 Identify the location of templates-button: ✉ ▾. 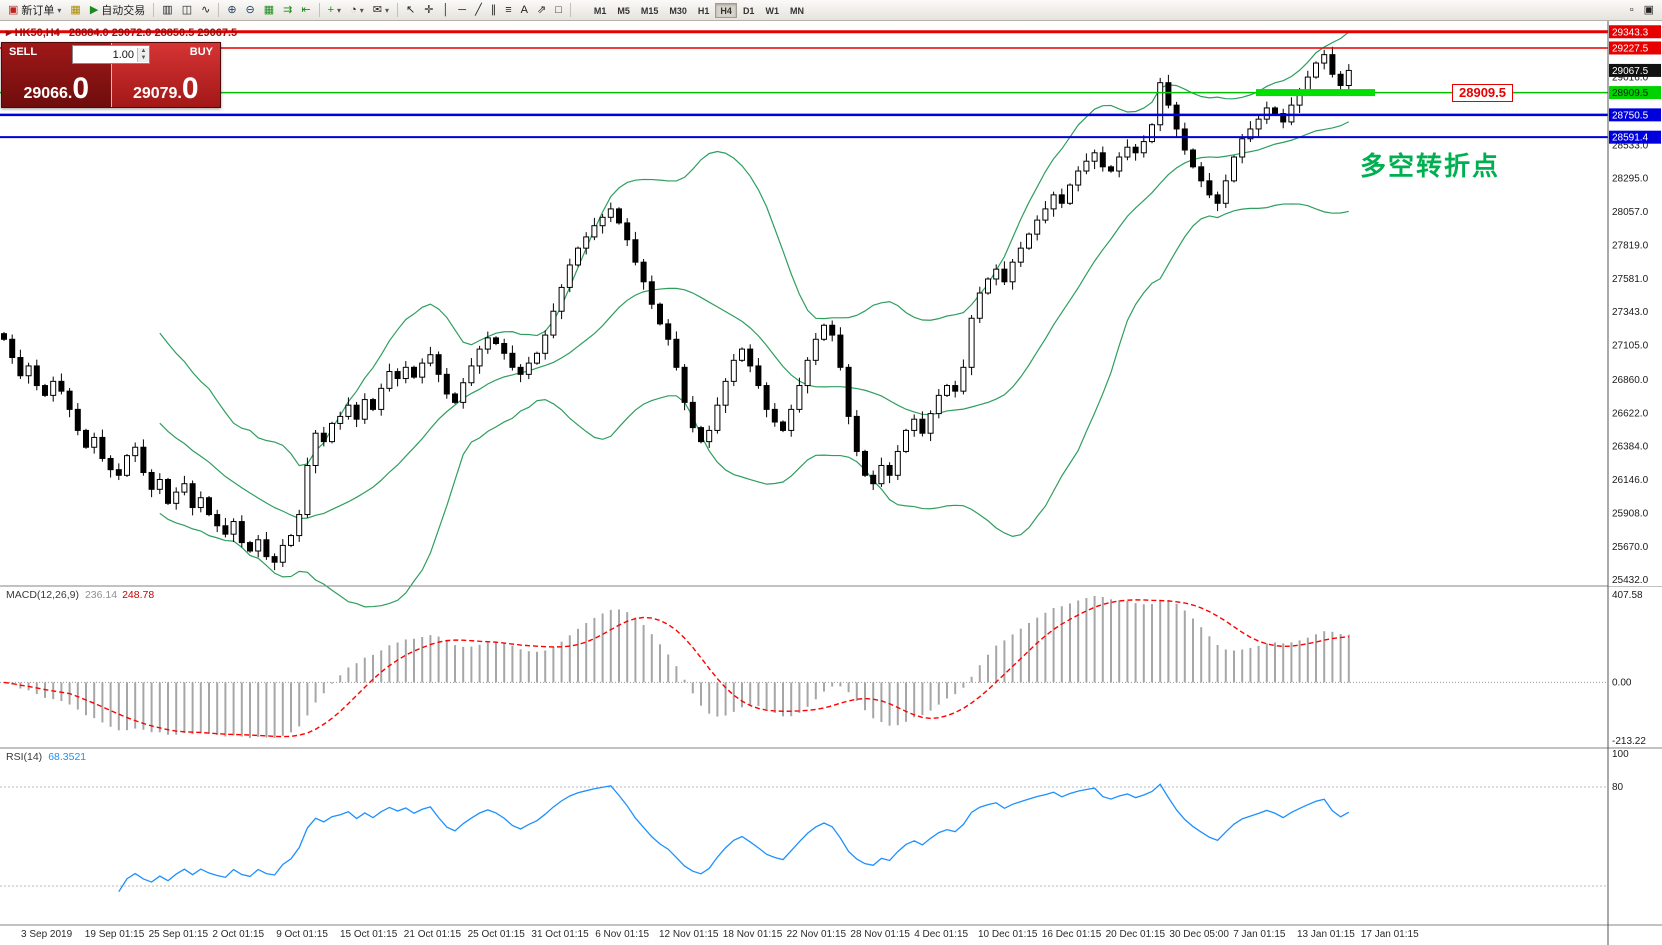
(381, 10).